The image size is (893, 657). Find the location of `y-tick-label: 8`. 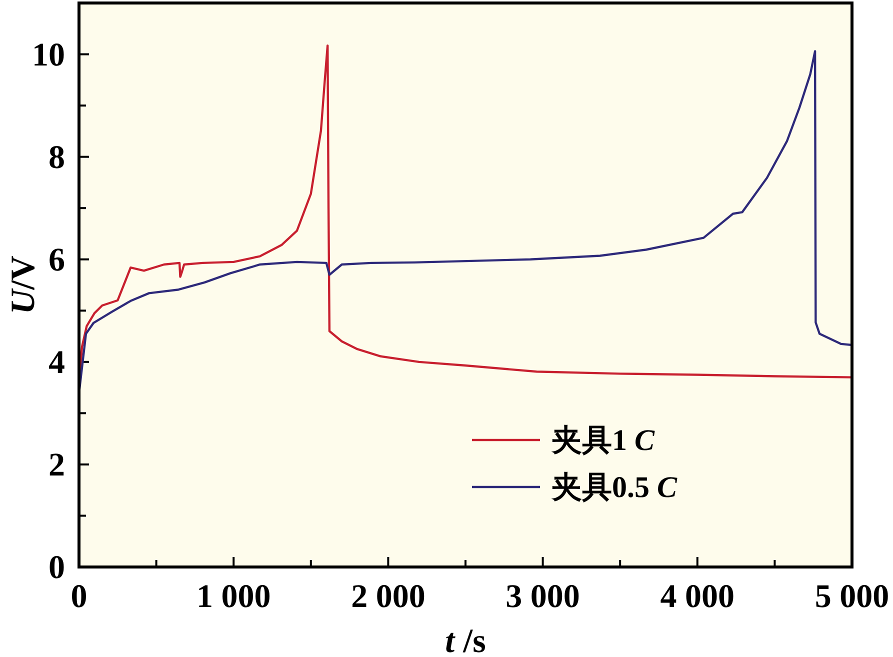

y-tick-label: 8 is located at coordinates (56, 158).